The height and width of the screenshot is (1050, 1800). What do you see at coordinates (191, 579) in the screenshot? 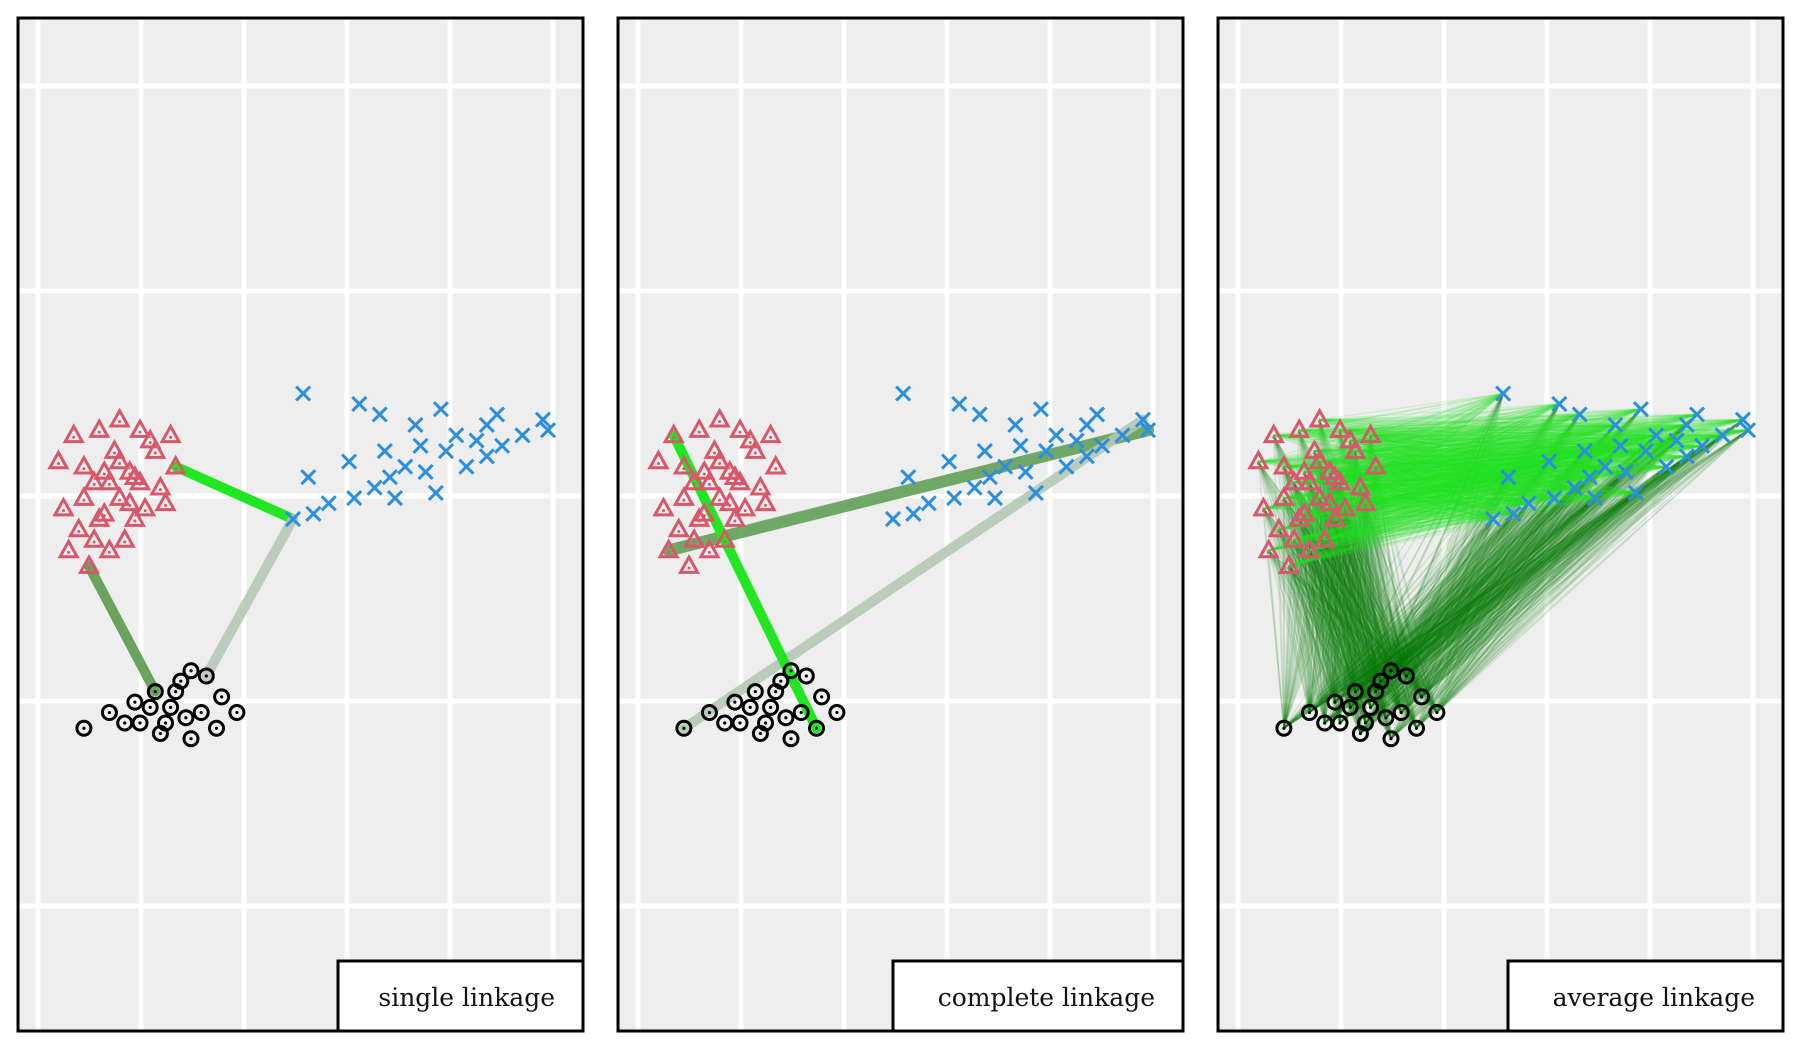
I see `linkage-lines` at bounding box center [191, 579].